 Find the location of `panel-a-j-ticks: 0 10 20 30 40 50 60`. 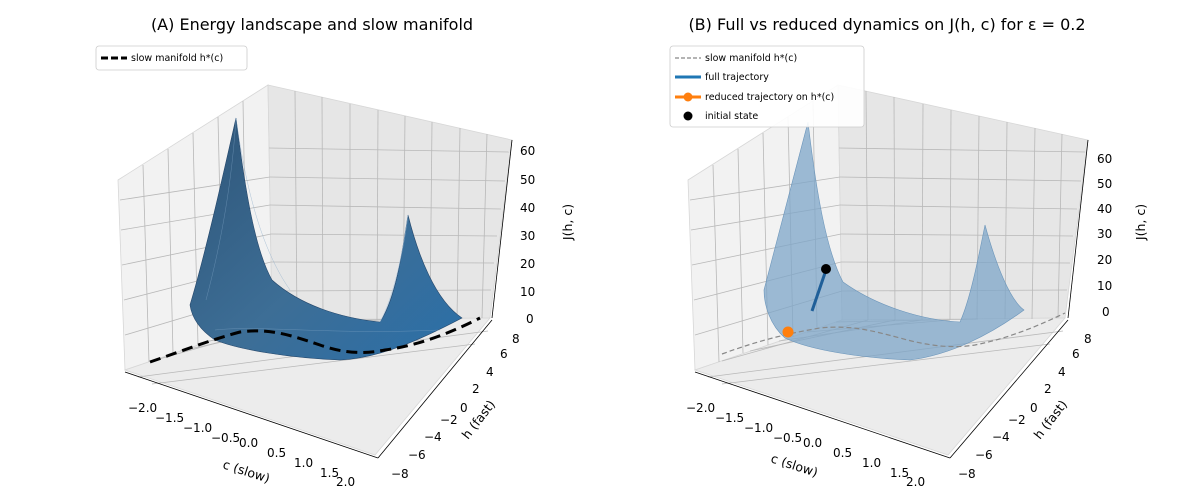

panel-a-j-ticks: 0 10 20 30 40 50 60 is located at coordinates (527, 235).